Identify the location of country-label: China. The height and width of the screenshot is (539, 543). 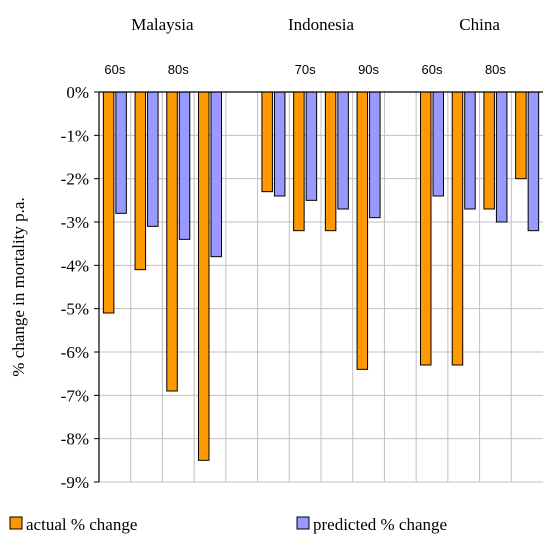
(479, 24).